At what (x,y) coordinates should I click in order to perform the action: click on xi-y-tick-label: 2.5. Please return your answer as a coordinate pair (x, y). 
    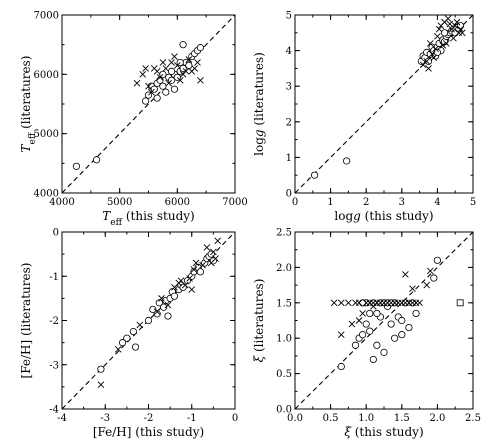
    Looking at the image, I should click on (284, 233).